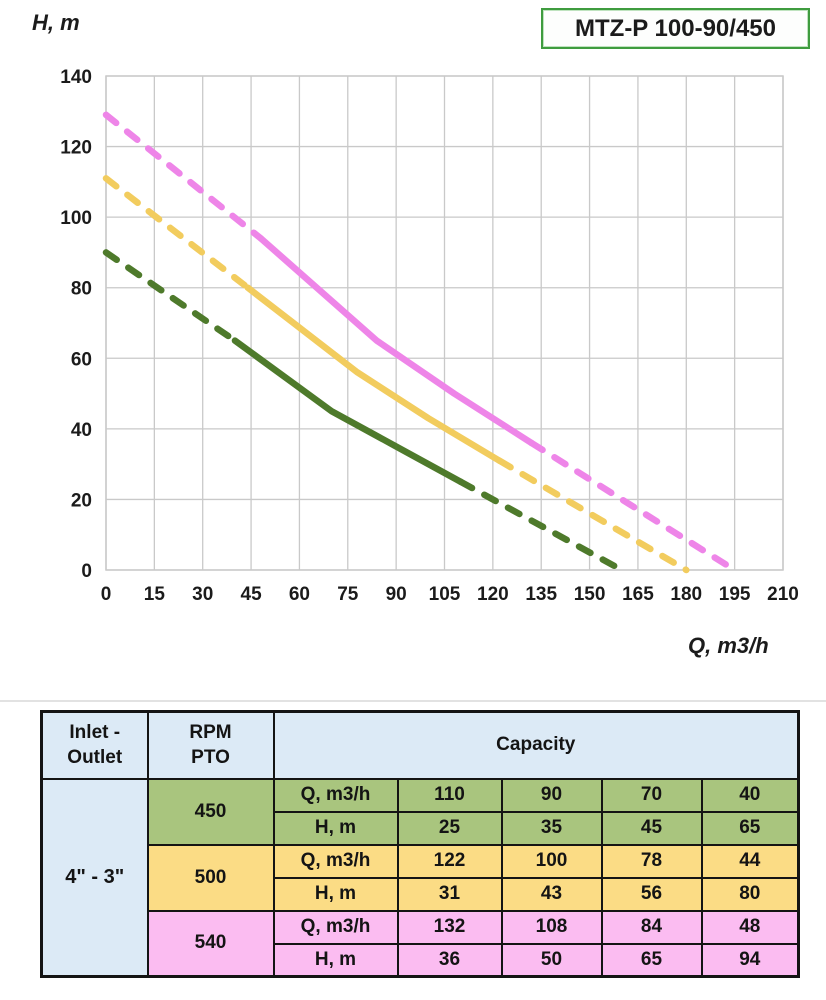 The image size is (826, 1000). Describe the element at coordinates (536, 745) in the screenshot. I see `header-capacity: Capacity` at that location.